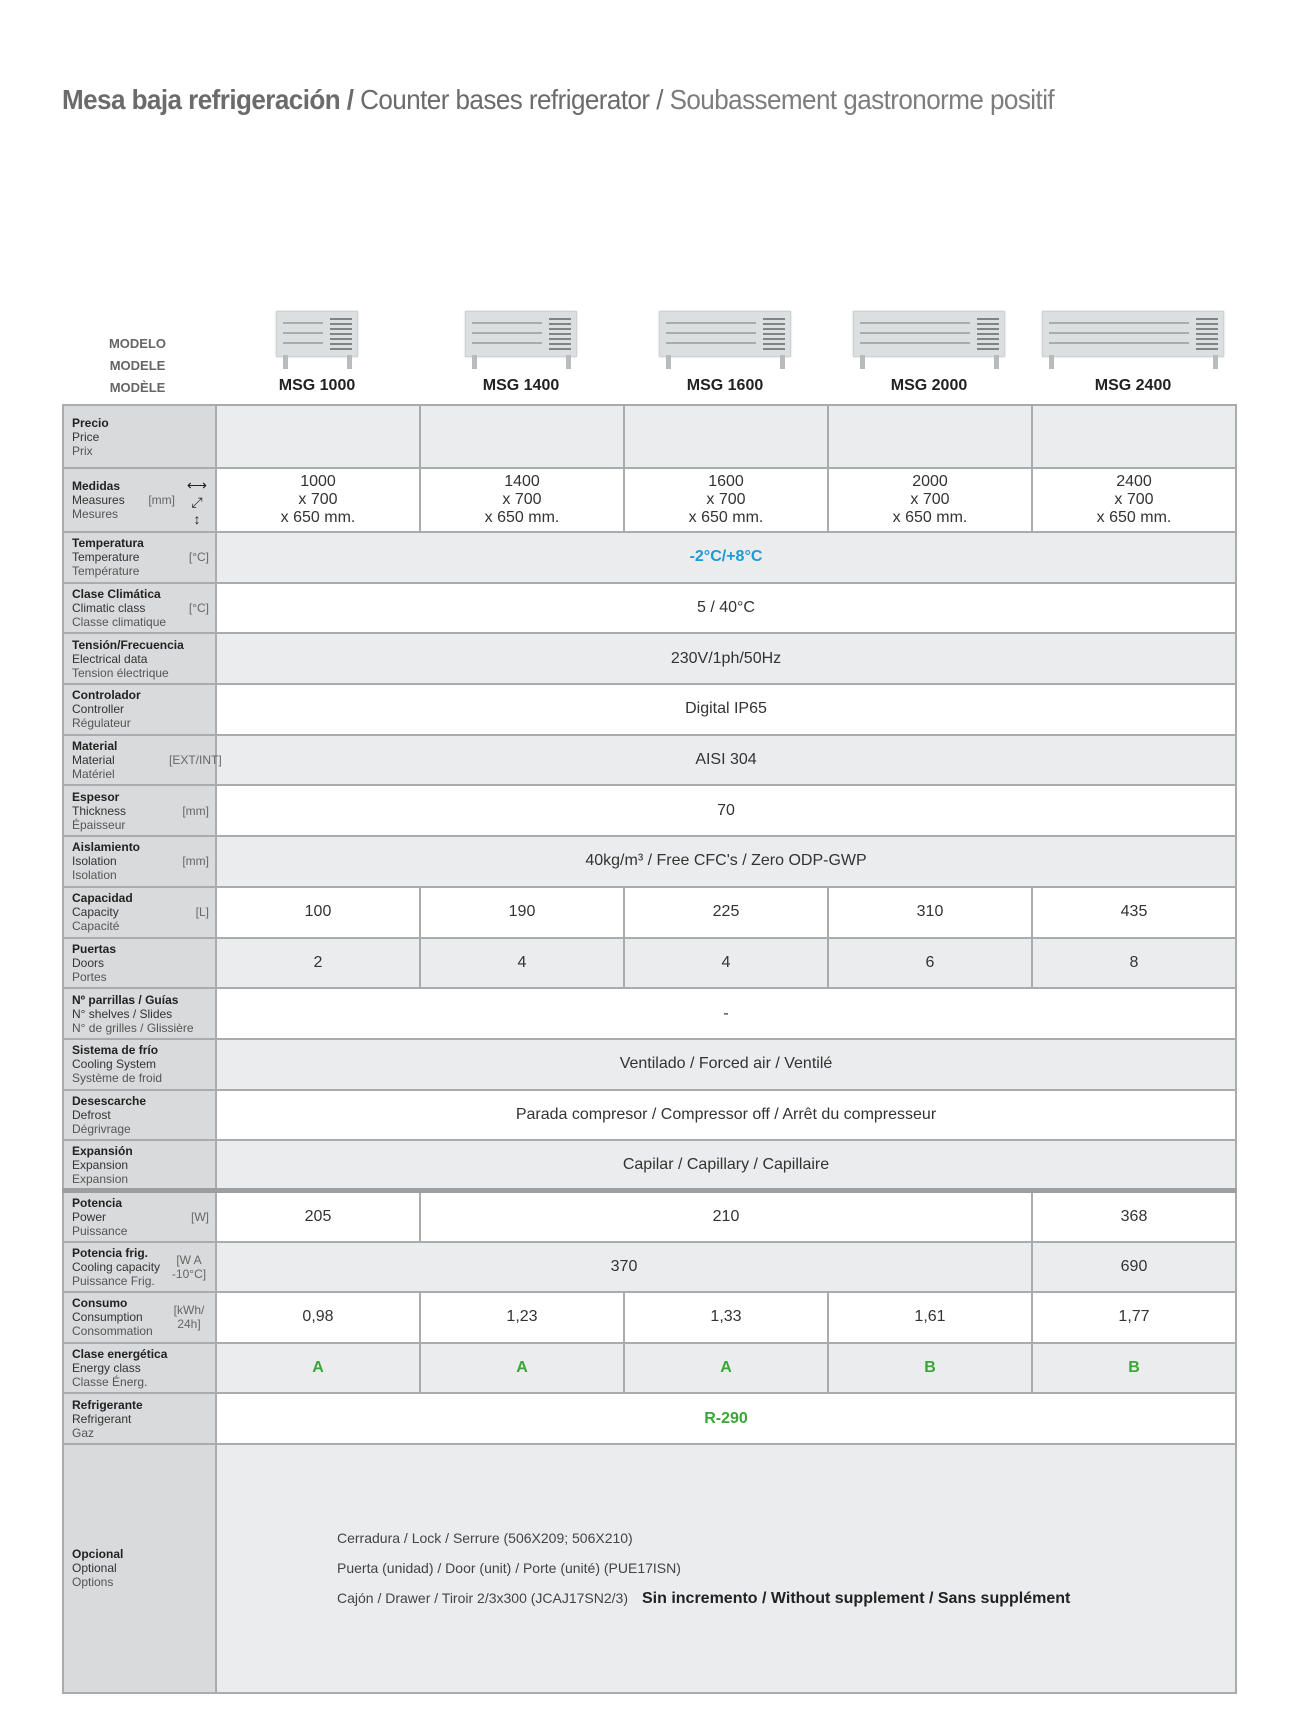 Image resolution: width=1308 pixels, height=1736 pixels. I want to click on value-text: 435, so click(1134, 912).